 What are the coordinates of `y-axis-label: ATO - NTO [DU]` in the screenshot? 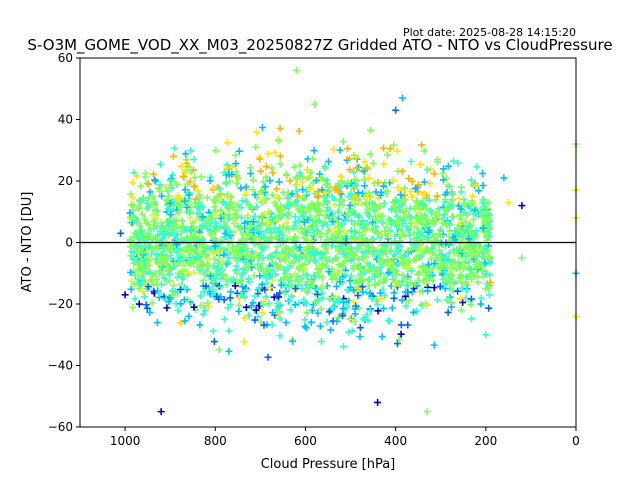 It's located at (27, 242).